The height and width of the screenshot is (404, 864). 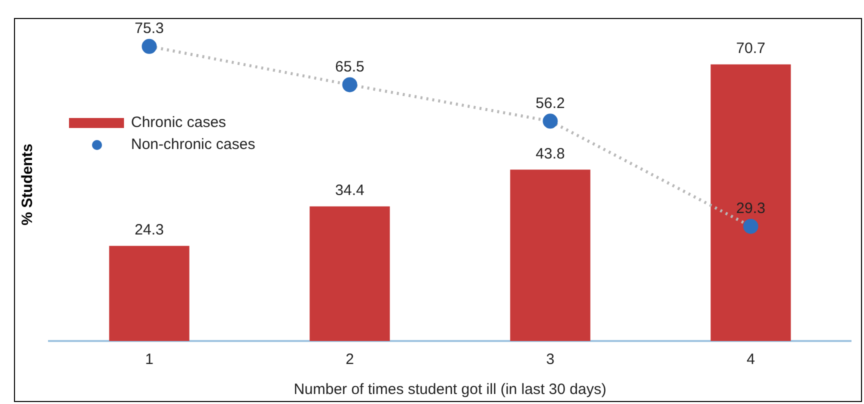 What do you see at coordinates (750, 359) in the screenshot?
I see `x-tick-label: 4` at bounding box center [750, 359].